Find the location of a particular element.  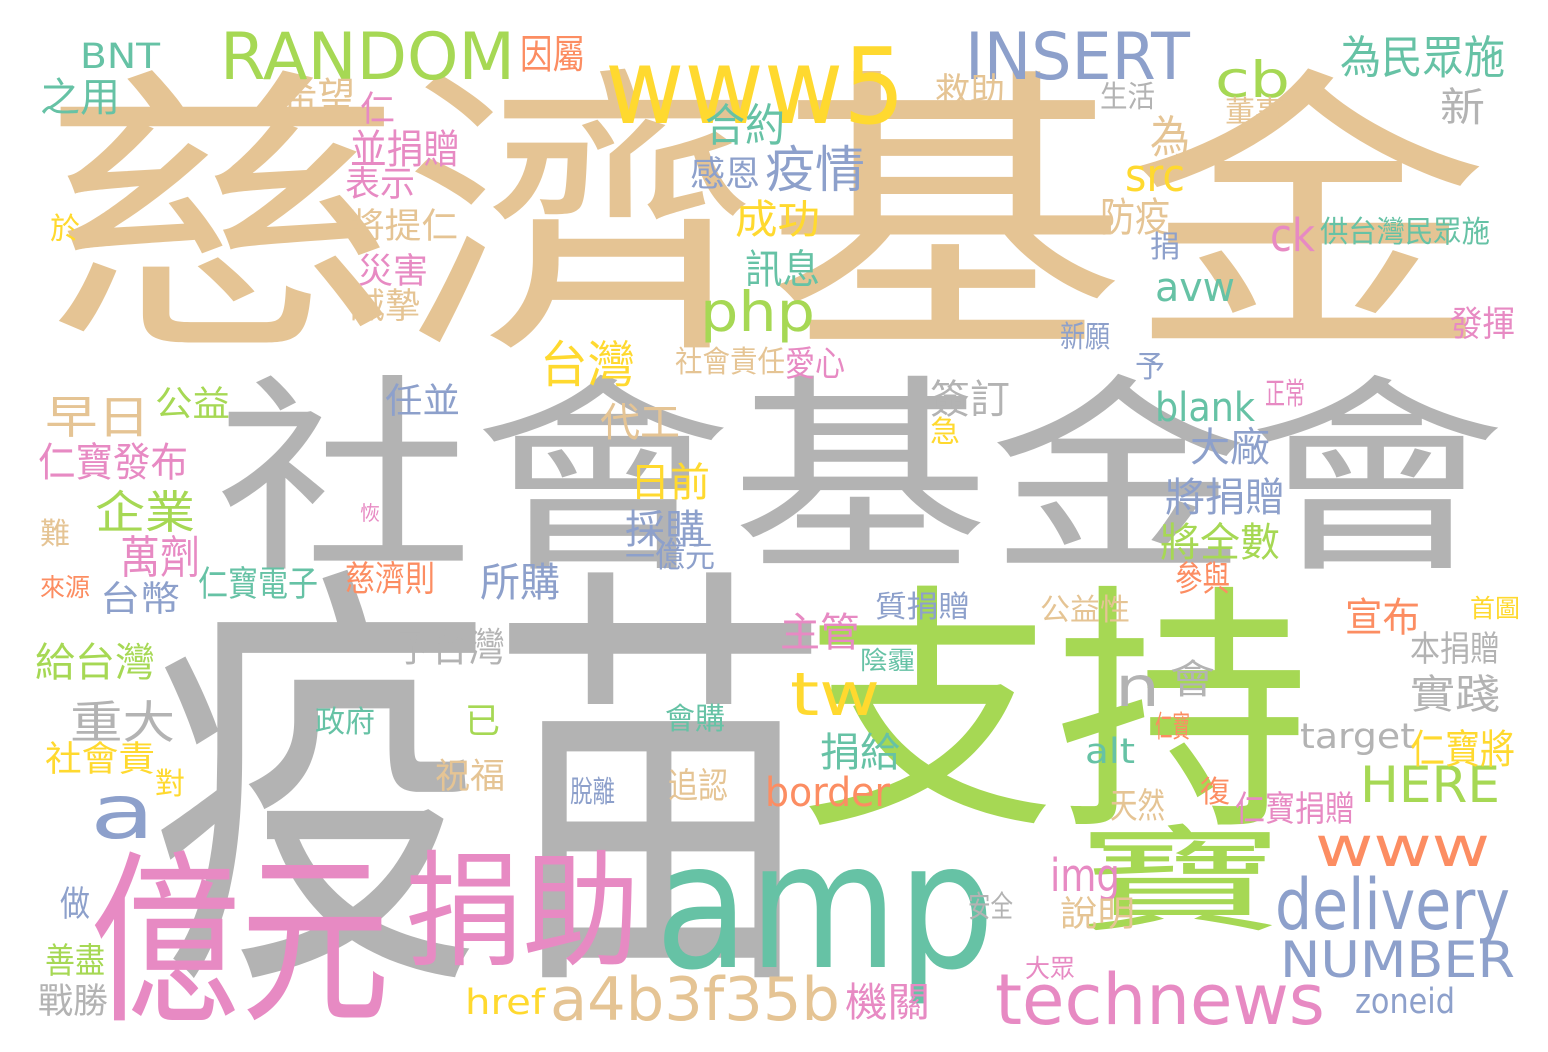

word-96: 會購 is located at coordinates (695, 719).